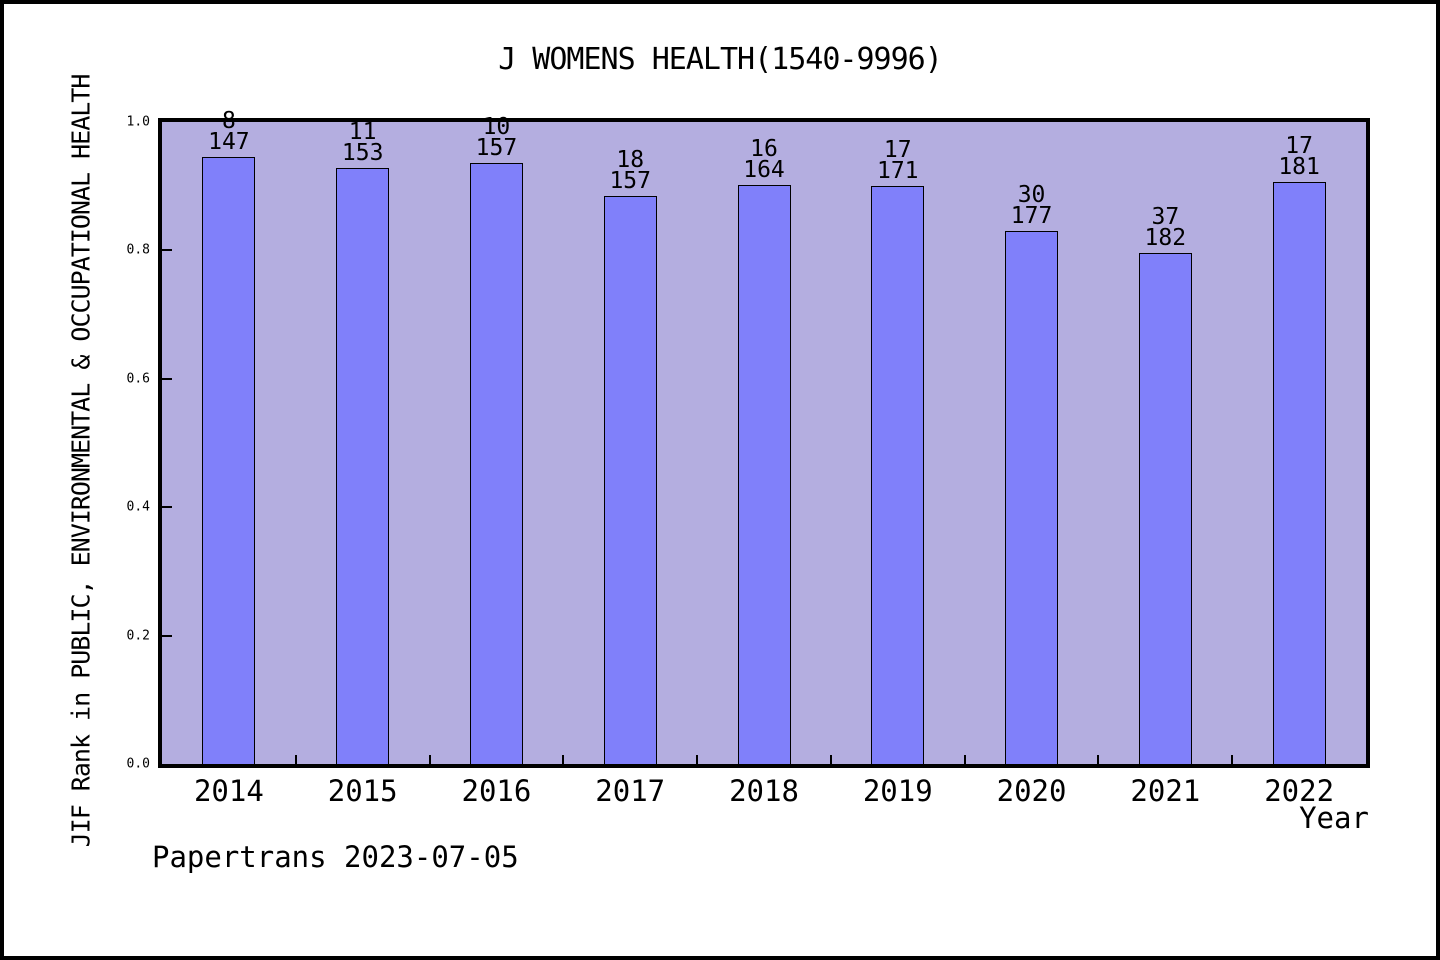 Image resolution: width=1440 pixels, height=960 pixels. I want to click on footer-text: Papertrans 2023-07-05, so click(335, 857).